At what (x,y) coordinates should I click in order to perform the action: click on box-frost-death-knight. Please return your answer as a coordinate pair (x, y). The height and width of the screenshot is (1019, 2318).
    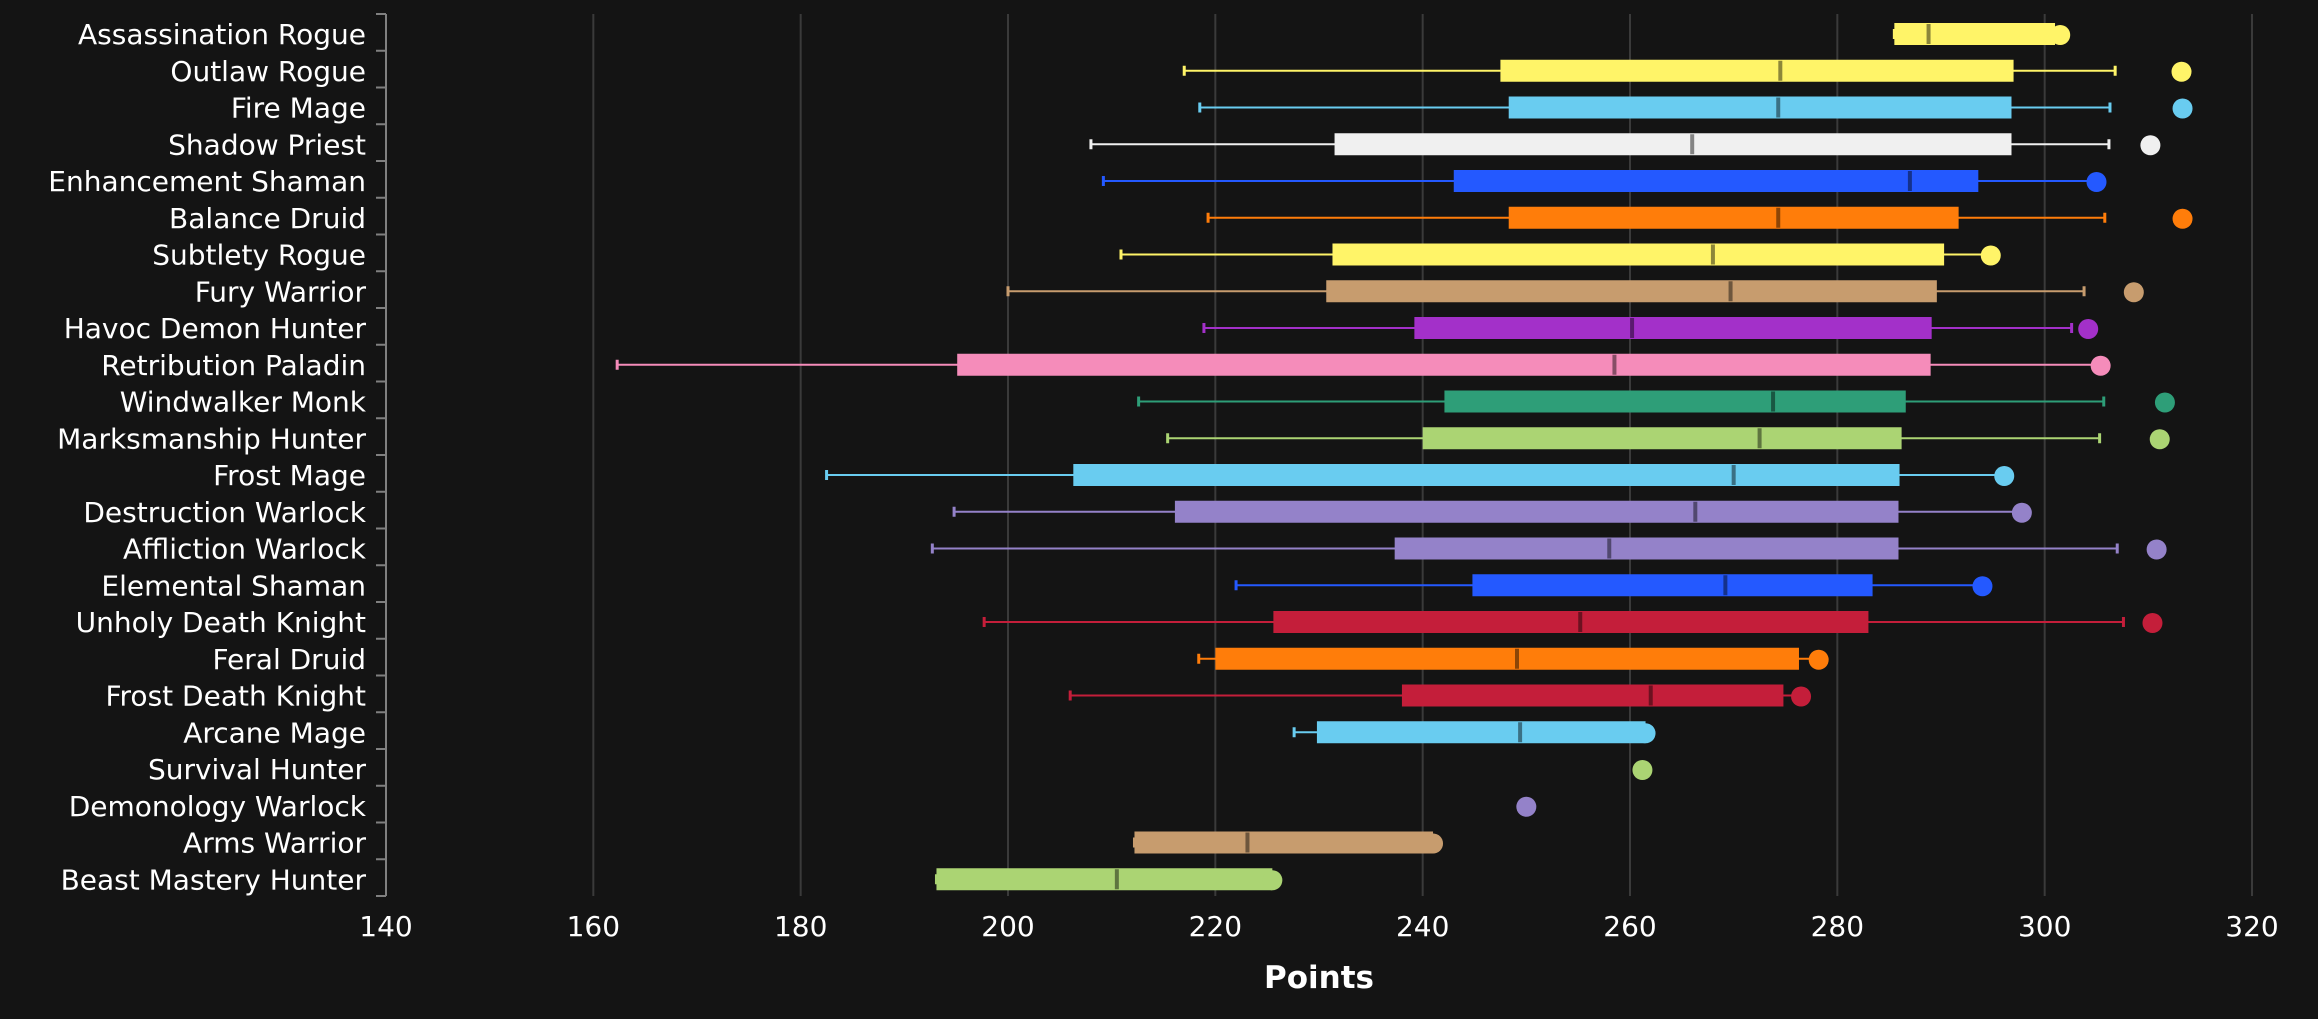
    Looking at the image, I should click on (1440, 695).